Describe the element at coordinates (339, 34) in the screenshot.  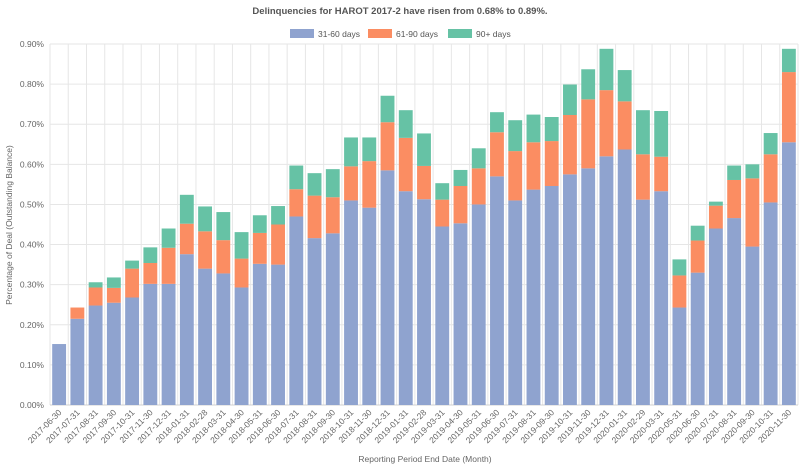
I see `legend-label-31-60: 31-60 days` at that location.